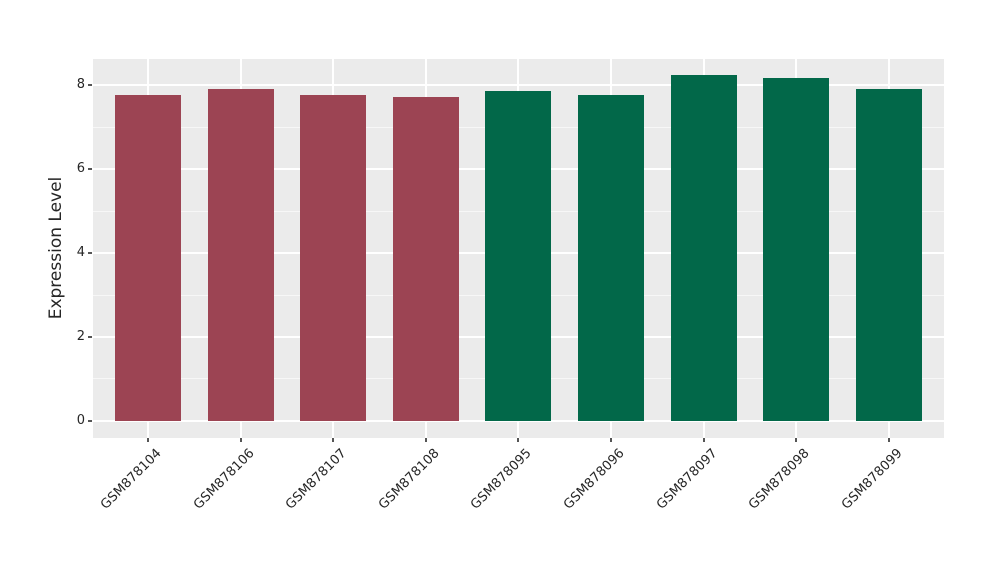  What do you see at coordinates (80, 85) in the screenshot?
I see `y-tick-label: 8` at bounding box center [80, 85].